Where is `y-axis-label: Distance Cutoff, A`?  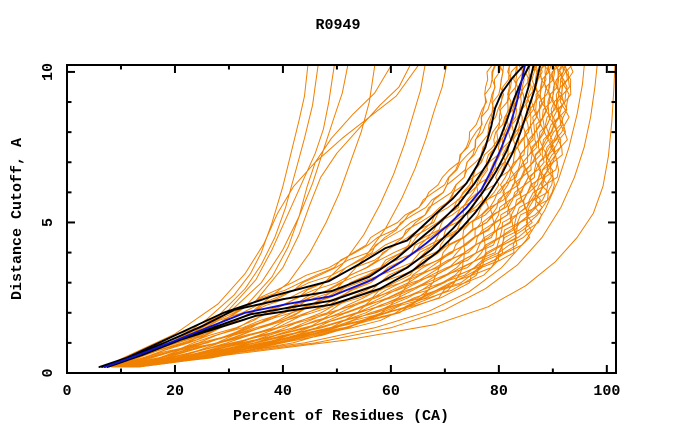 y-axis-label: Distance Cutoff, A is located at coordinates (17, 219).